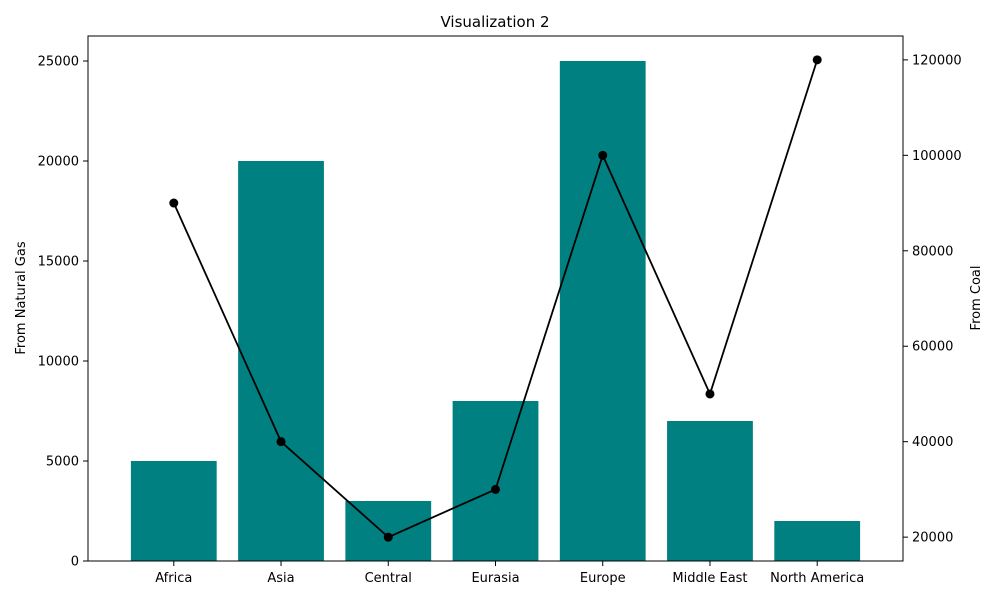 This screenshot has width=1000, height=604. I want to click on x-tick-label: Middle East, so click(709, 578).